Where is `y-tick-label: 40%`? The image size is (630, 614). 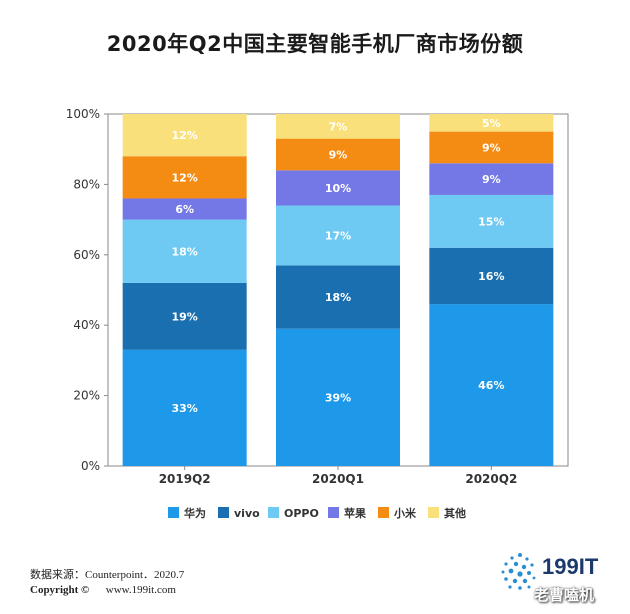 y-tick-label: 40% is located at coordinates (86, 325).